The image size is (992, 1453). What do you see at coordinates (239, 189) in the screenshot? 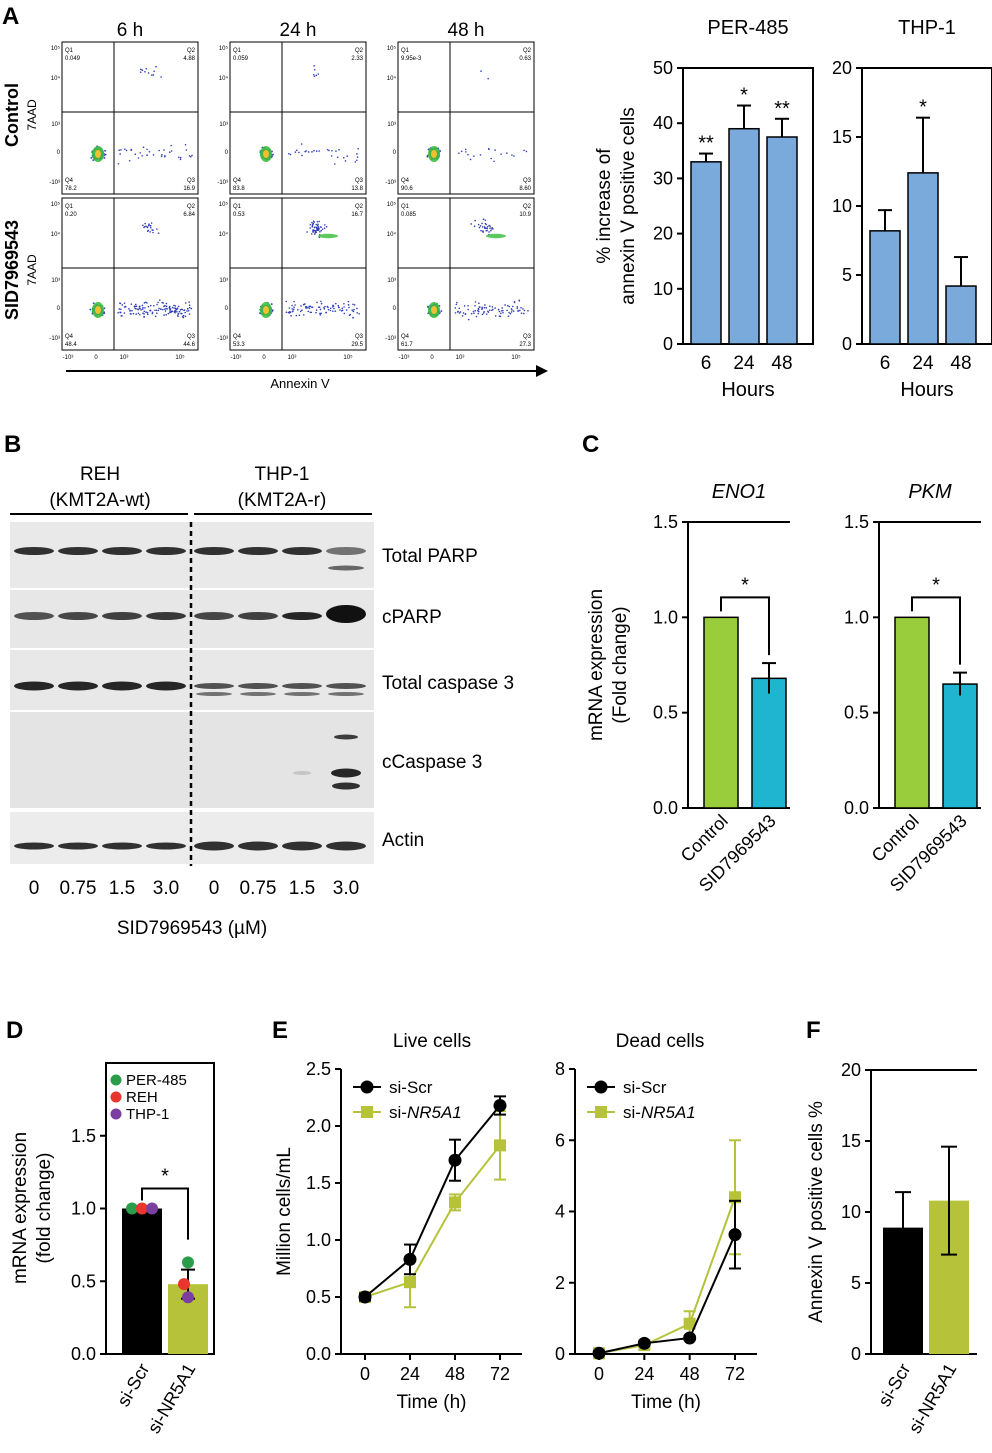
I see `quadrant-value: 83.8` at bounding box center [239, 189].